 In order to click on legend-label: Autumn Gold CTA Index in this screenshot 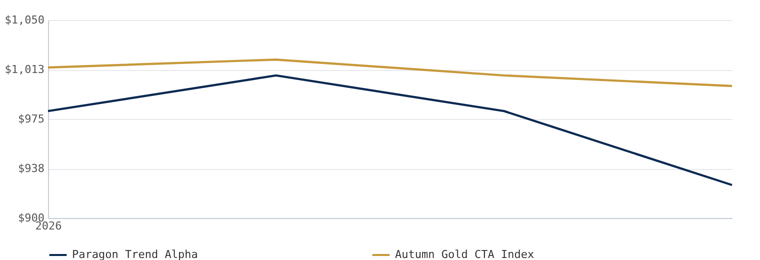, I will do `click(464, 254)`.